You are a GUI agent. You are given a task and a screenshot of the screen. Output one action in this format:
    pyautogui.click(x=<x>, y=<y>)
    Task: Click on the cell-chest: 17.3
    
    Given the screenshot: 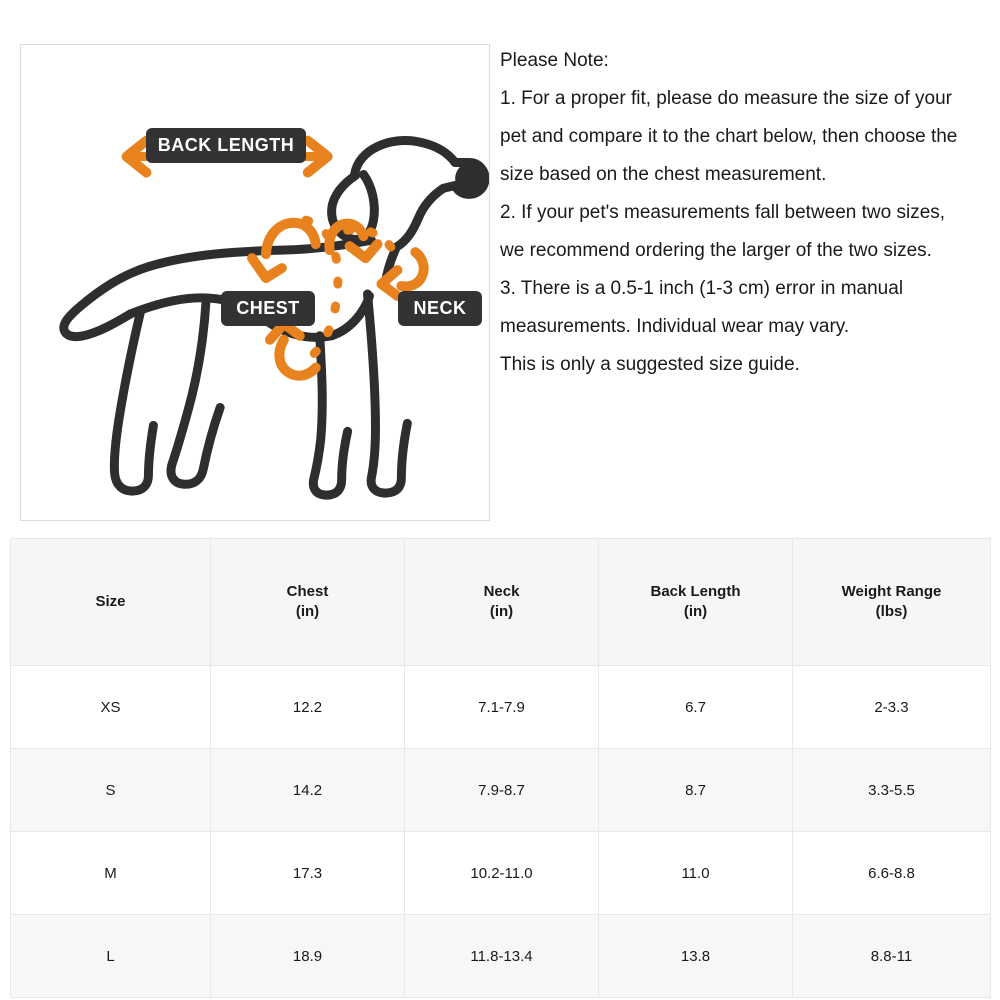 What is the action you would take?
    pyautogui.click(x=307, y=873)
    